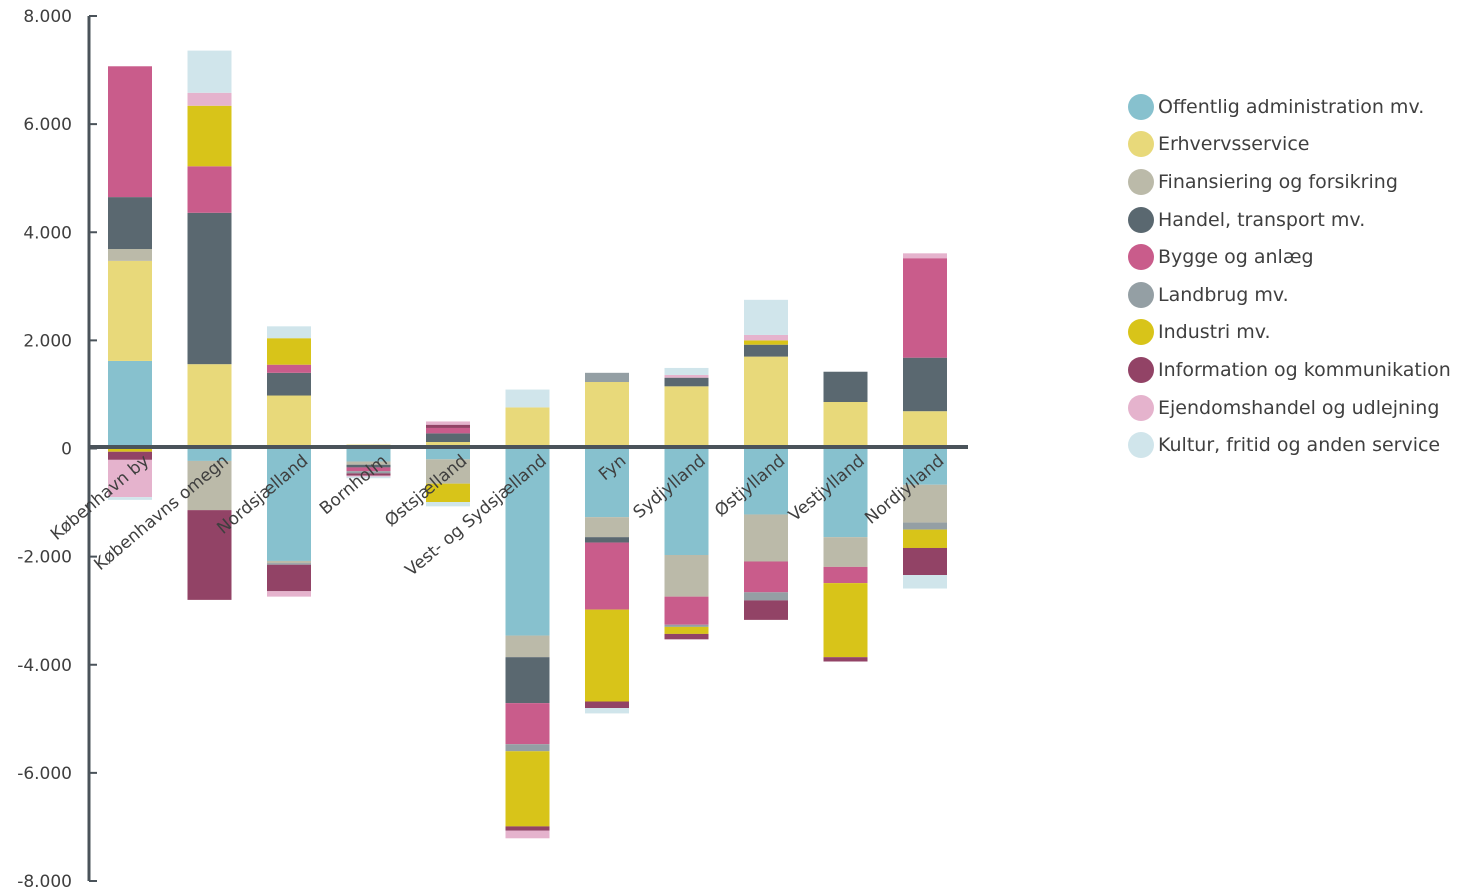 Image resolution: width=1462 pixels, height=890 pixels. I want to click on legend-label: Finansiering og forsikring, so click(1278, 181).